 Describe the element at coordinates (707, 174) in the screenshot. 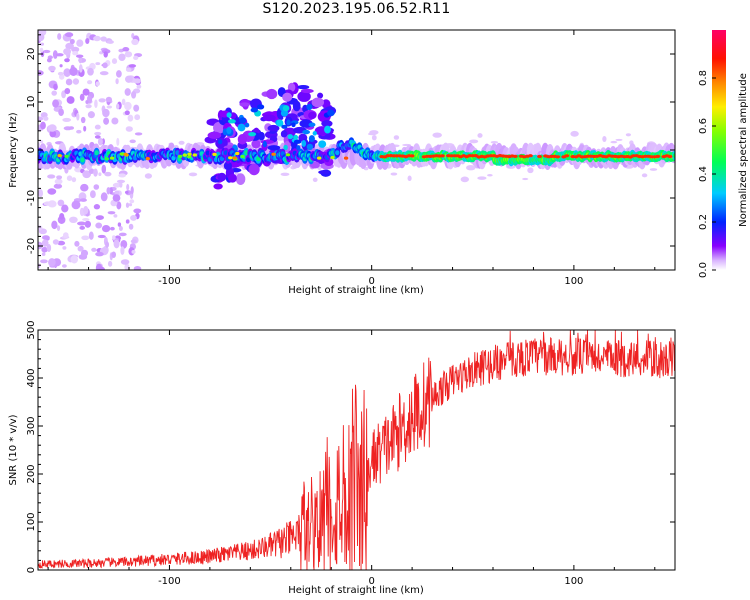

I see `colorbar-ticks: 0.0 0.2 0.4 0.6 0.8` at that location.